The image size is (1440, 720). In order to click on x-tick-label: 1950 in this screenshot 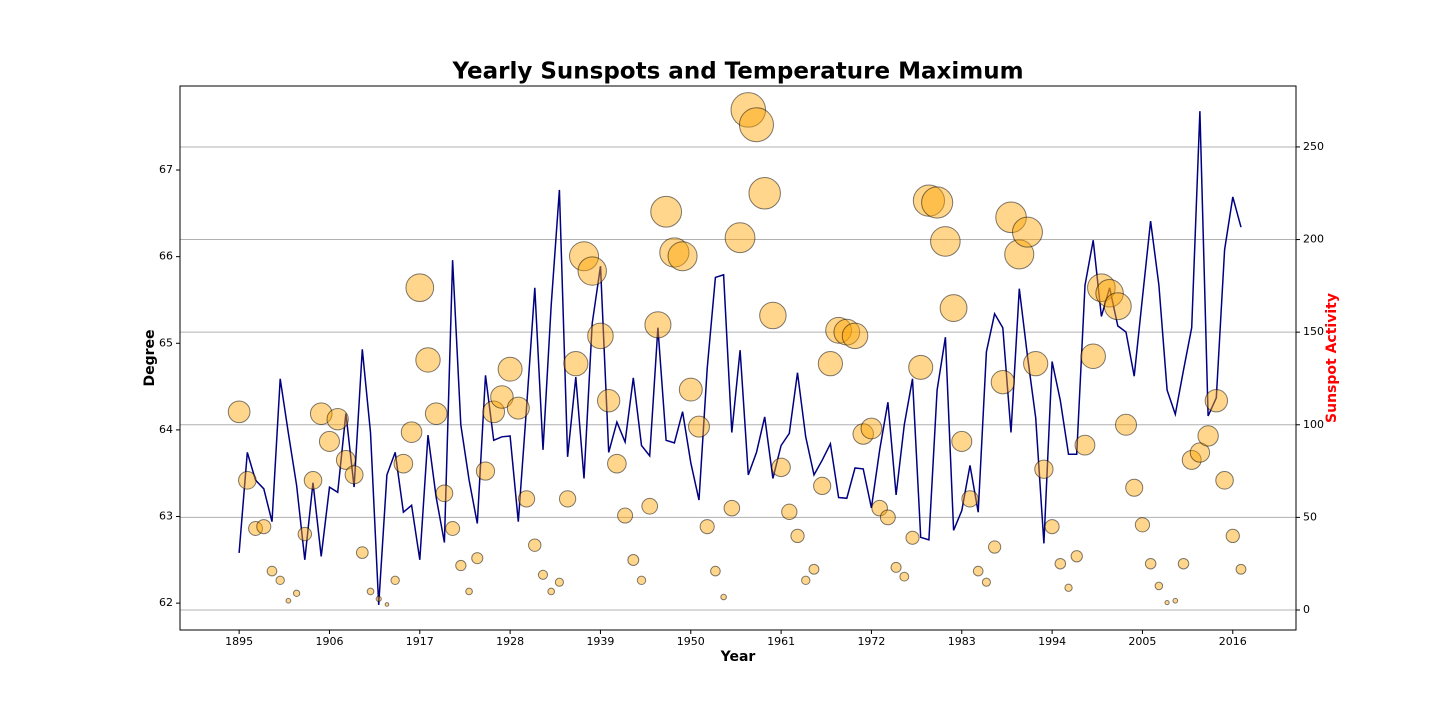, I will do `click(691, 641)`.